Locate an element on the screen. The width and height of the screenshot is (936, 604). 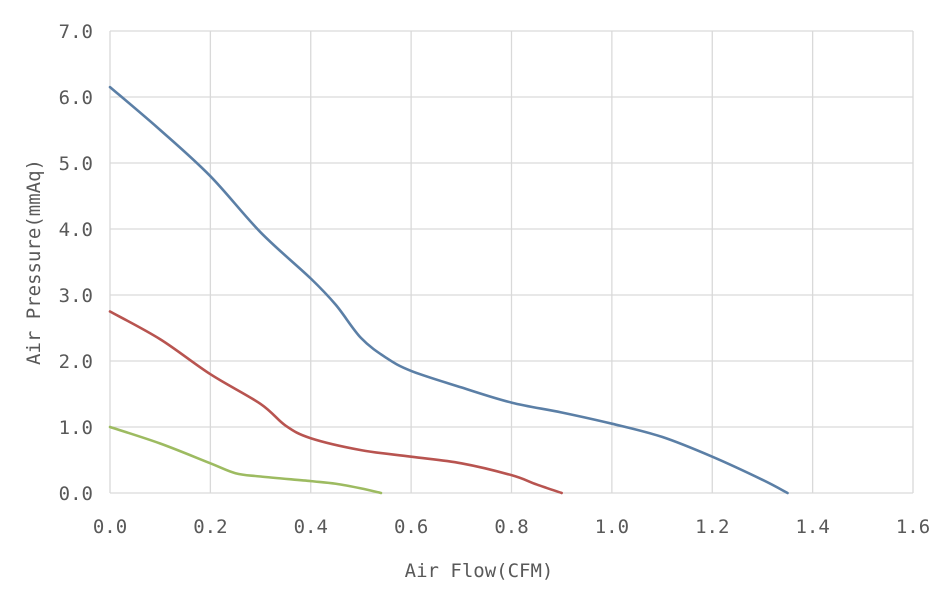
x-tick-label: 0.4 is located at coordinates (311, 527).